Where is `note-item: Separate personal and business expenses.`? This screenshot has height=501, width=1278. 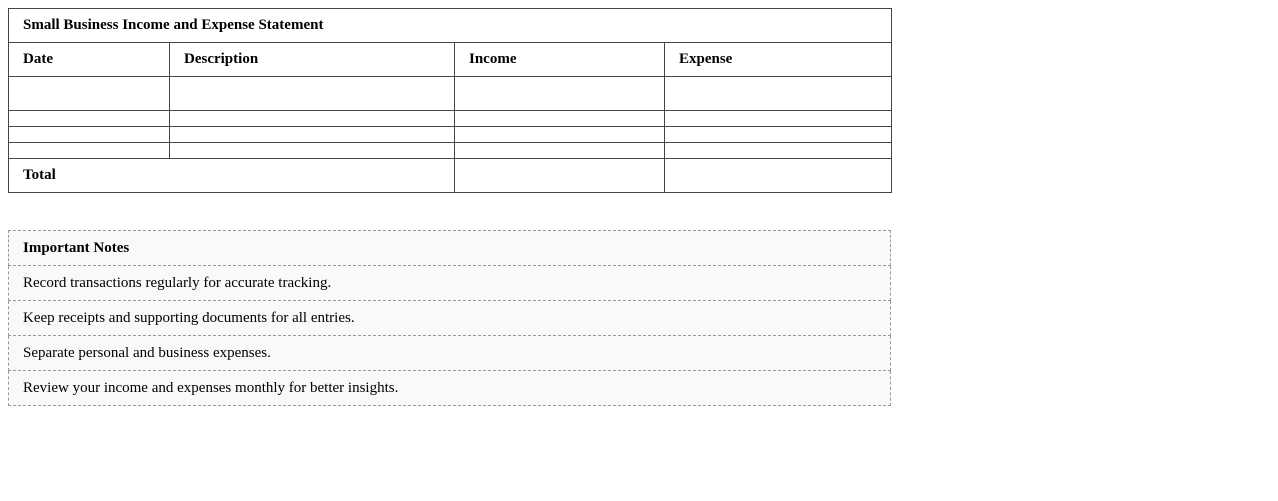 note-item: Separate personal and business expenses. is located at coordinates (449, 353).